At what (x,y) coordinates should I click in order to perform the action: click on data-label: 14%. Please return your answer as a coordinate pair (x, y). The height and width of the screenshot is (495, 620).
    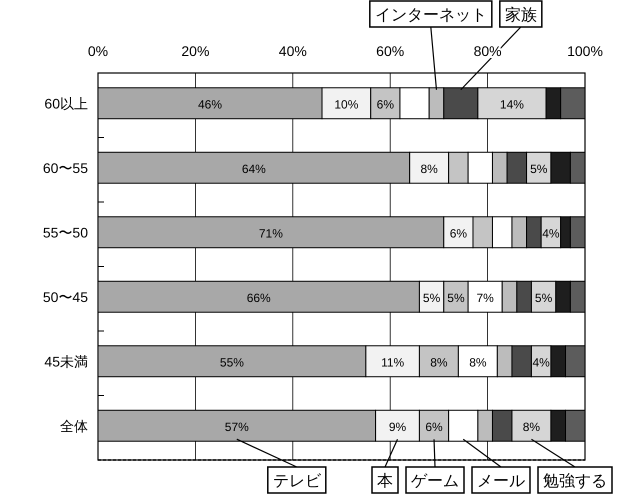
    Looking at the image, I should click on (512, 104).